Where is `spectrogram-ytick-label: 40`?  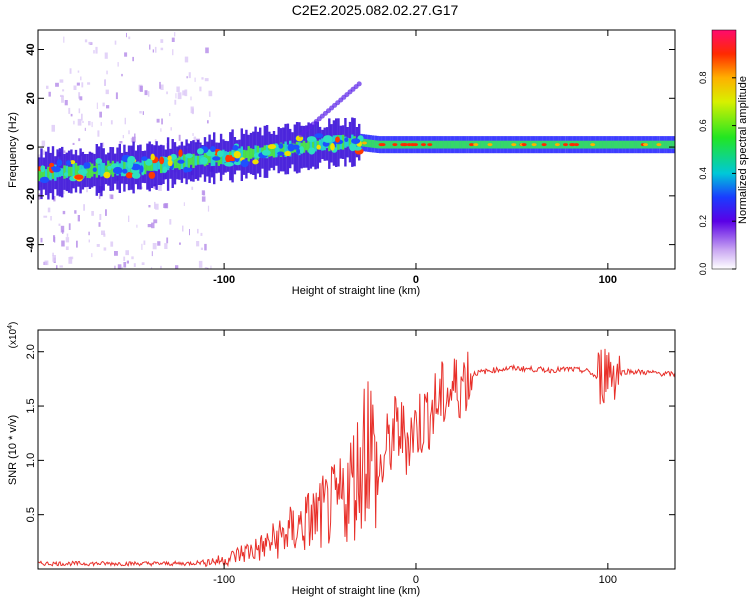
spectrogram-ytick-label: 40 is located at coordinates (31, 49).